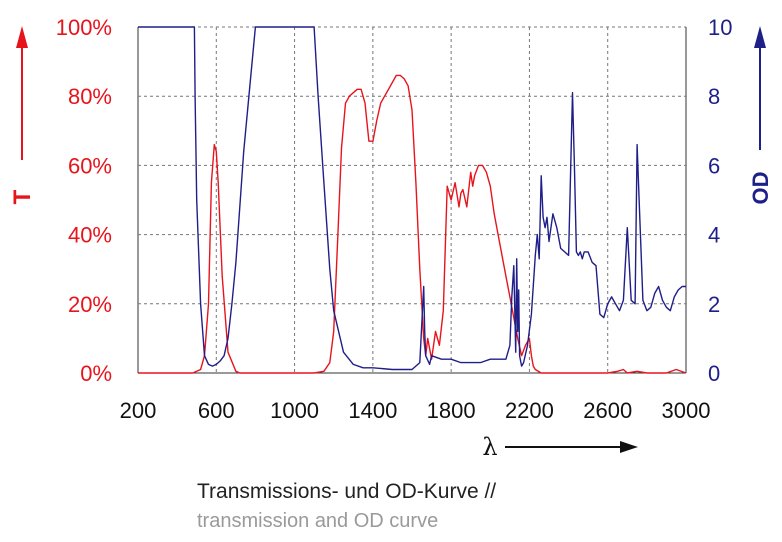  What do you see at coordinates (138, 410) in the screenshot?
I see `x-tick-label: 200` at bounding box center [138, 410].